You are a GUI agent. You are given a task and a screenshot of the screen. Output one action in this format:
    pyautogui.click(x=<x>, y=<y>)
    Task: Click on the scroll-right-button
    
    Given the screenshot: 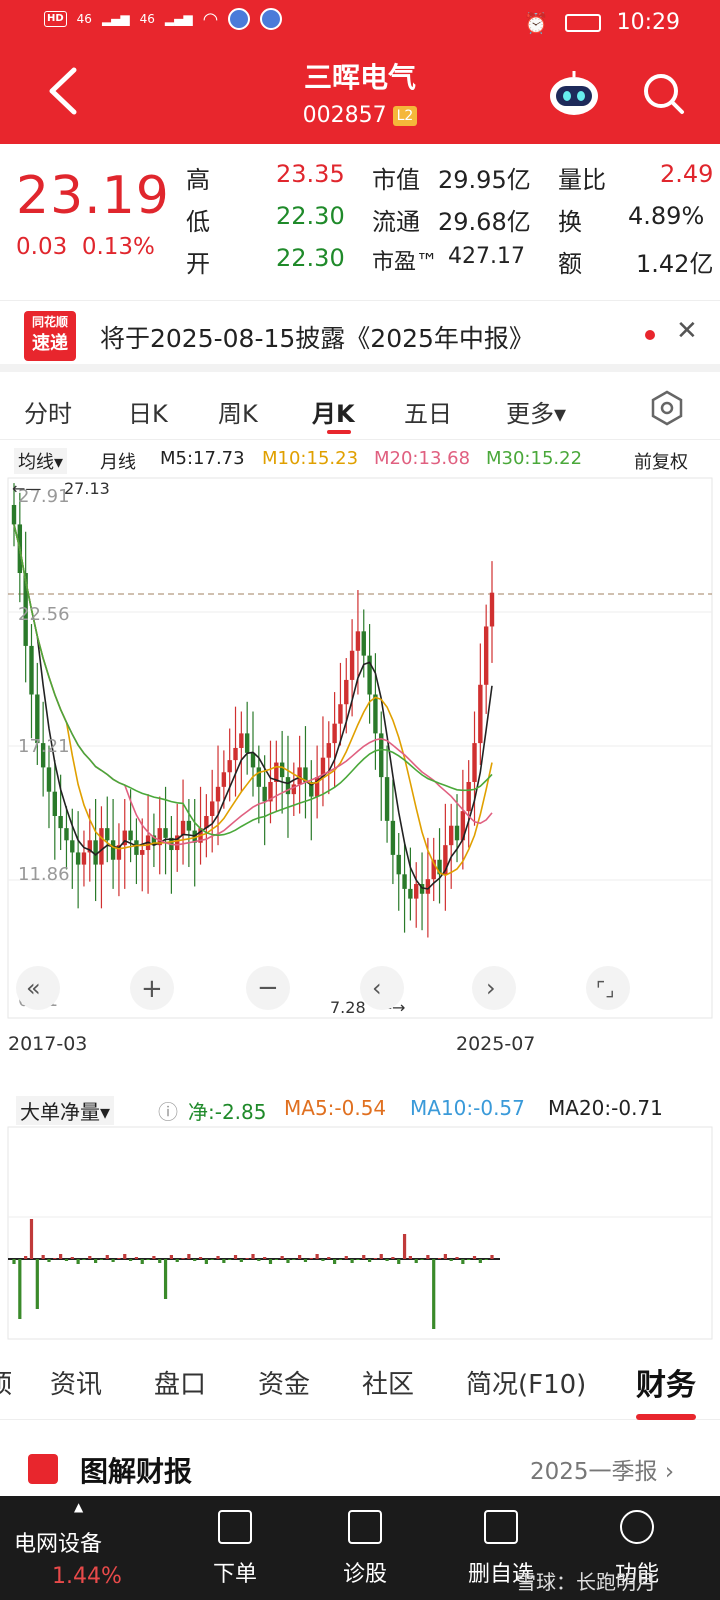 What is the action you would take?
    pyautogui.click(x=494, y=988)
    